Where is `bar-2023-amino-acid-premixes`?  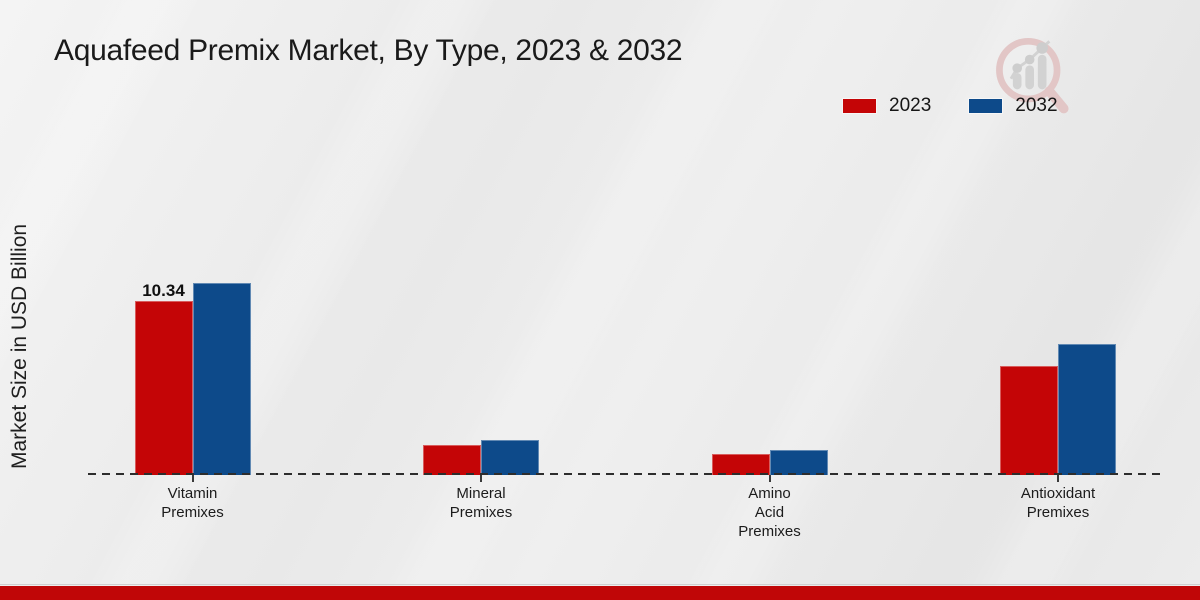
bar-2023-amino-acid-premixes is located at coordinates (740, 464).